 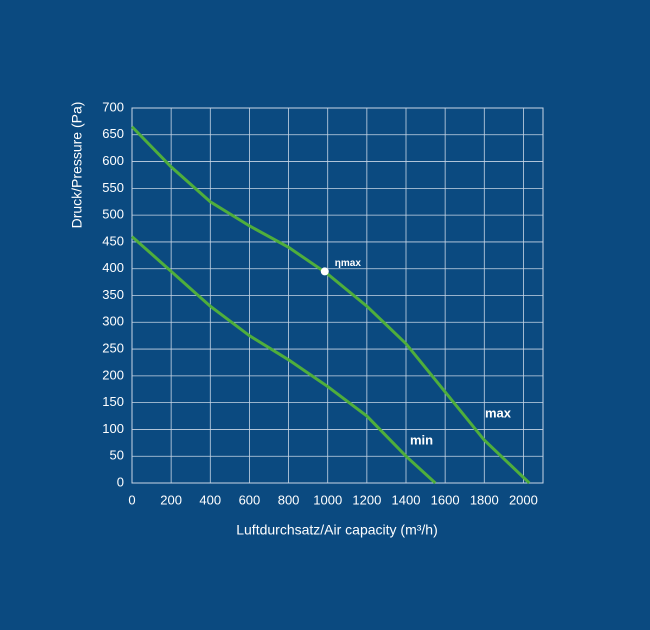 I want to click on x-tick-label: 200, so click(x=171, y=499).